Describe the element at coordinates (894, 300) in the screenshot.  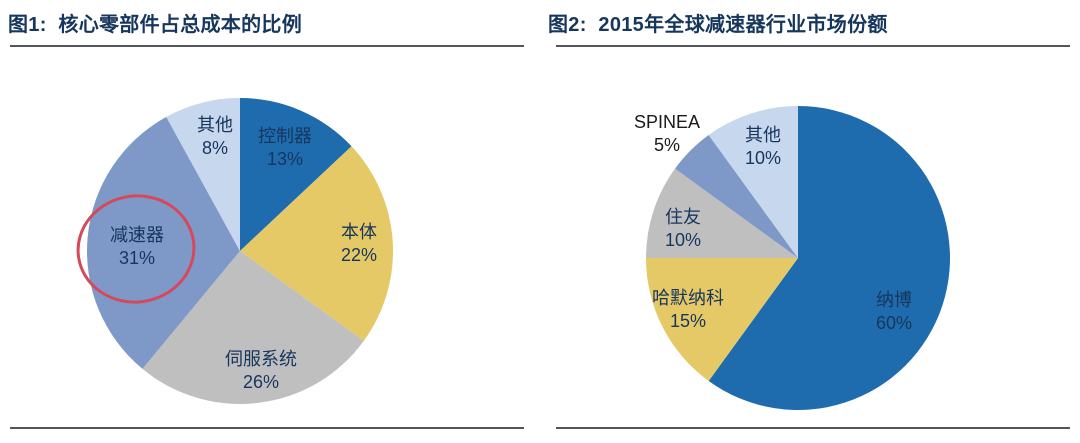
I see `slice-label-name: 纳博` at that location.